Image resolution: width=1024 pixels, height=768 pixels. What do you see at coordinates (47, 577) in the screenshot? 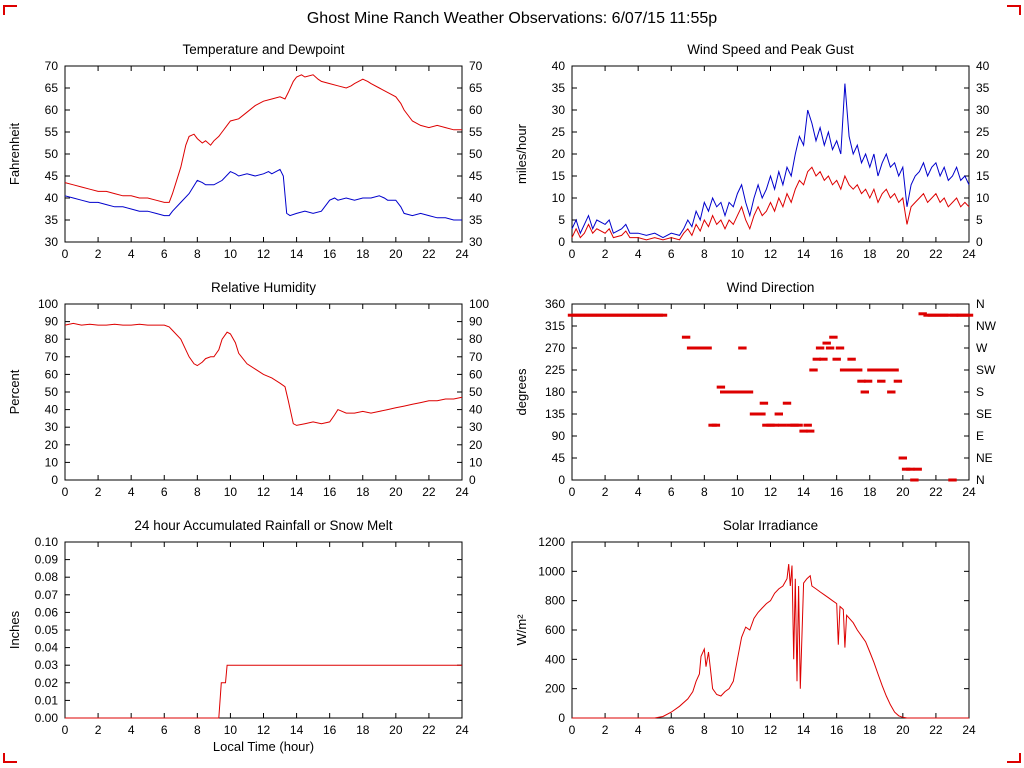
I see `y-tick-label: 0.08` at bounding box center [47, 577].